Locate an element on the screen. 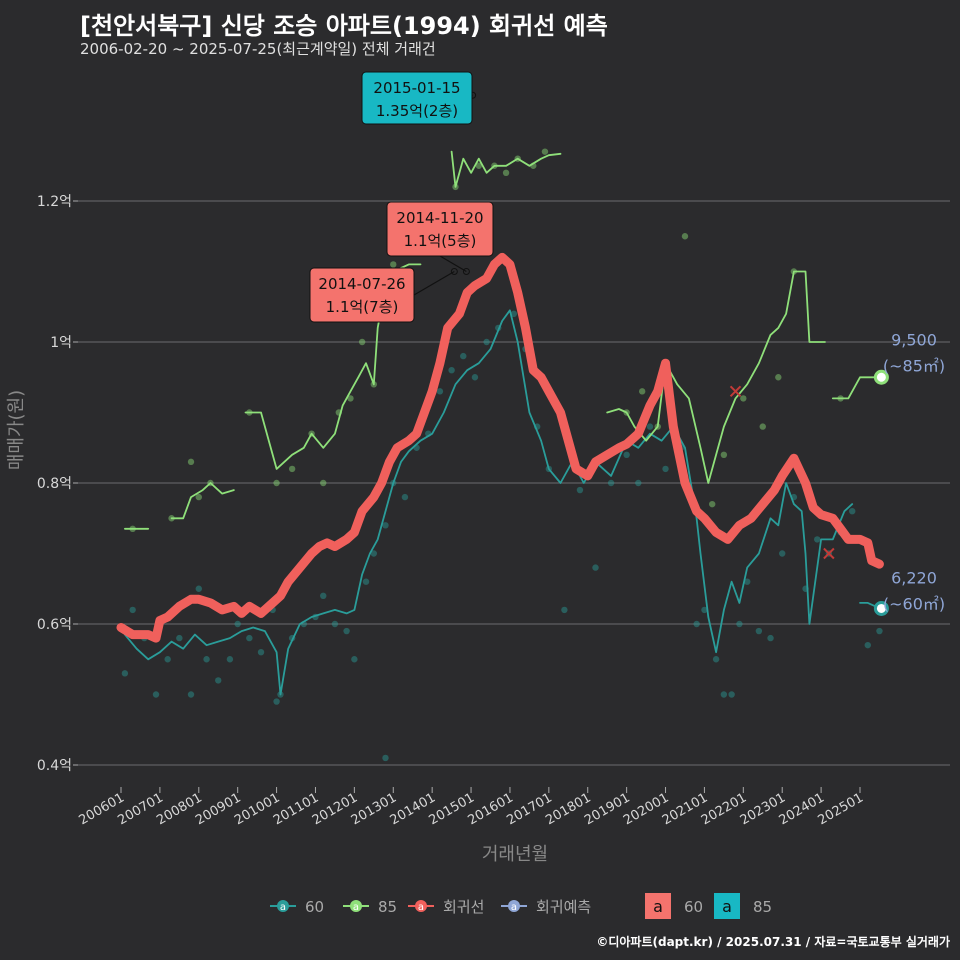  annotation-date: 2014-07-26 is located at coordinates (361, 284).